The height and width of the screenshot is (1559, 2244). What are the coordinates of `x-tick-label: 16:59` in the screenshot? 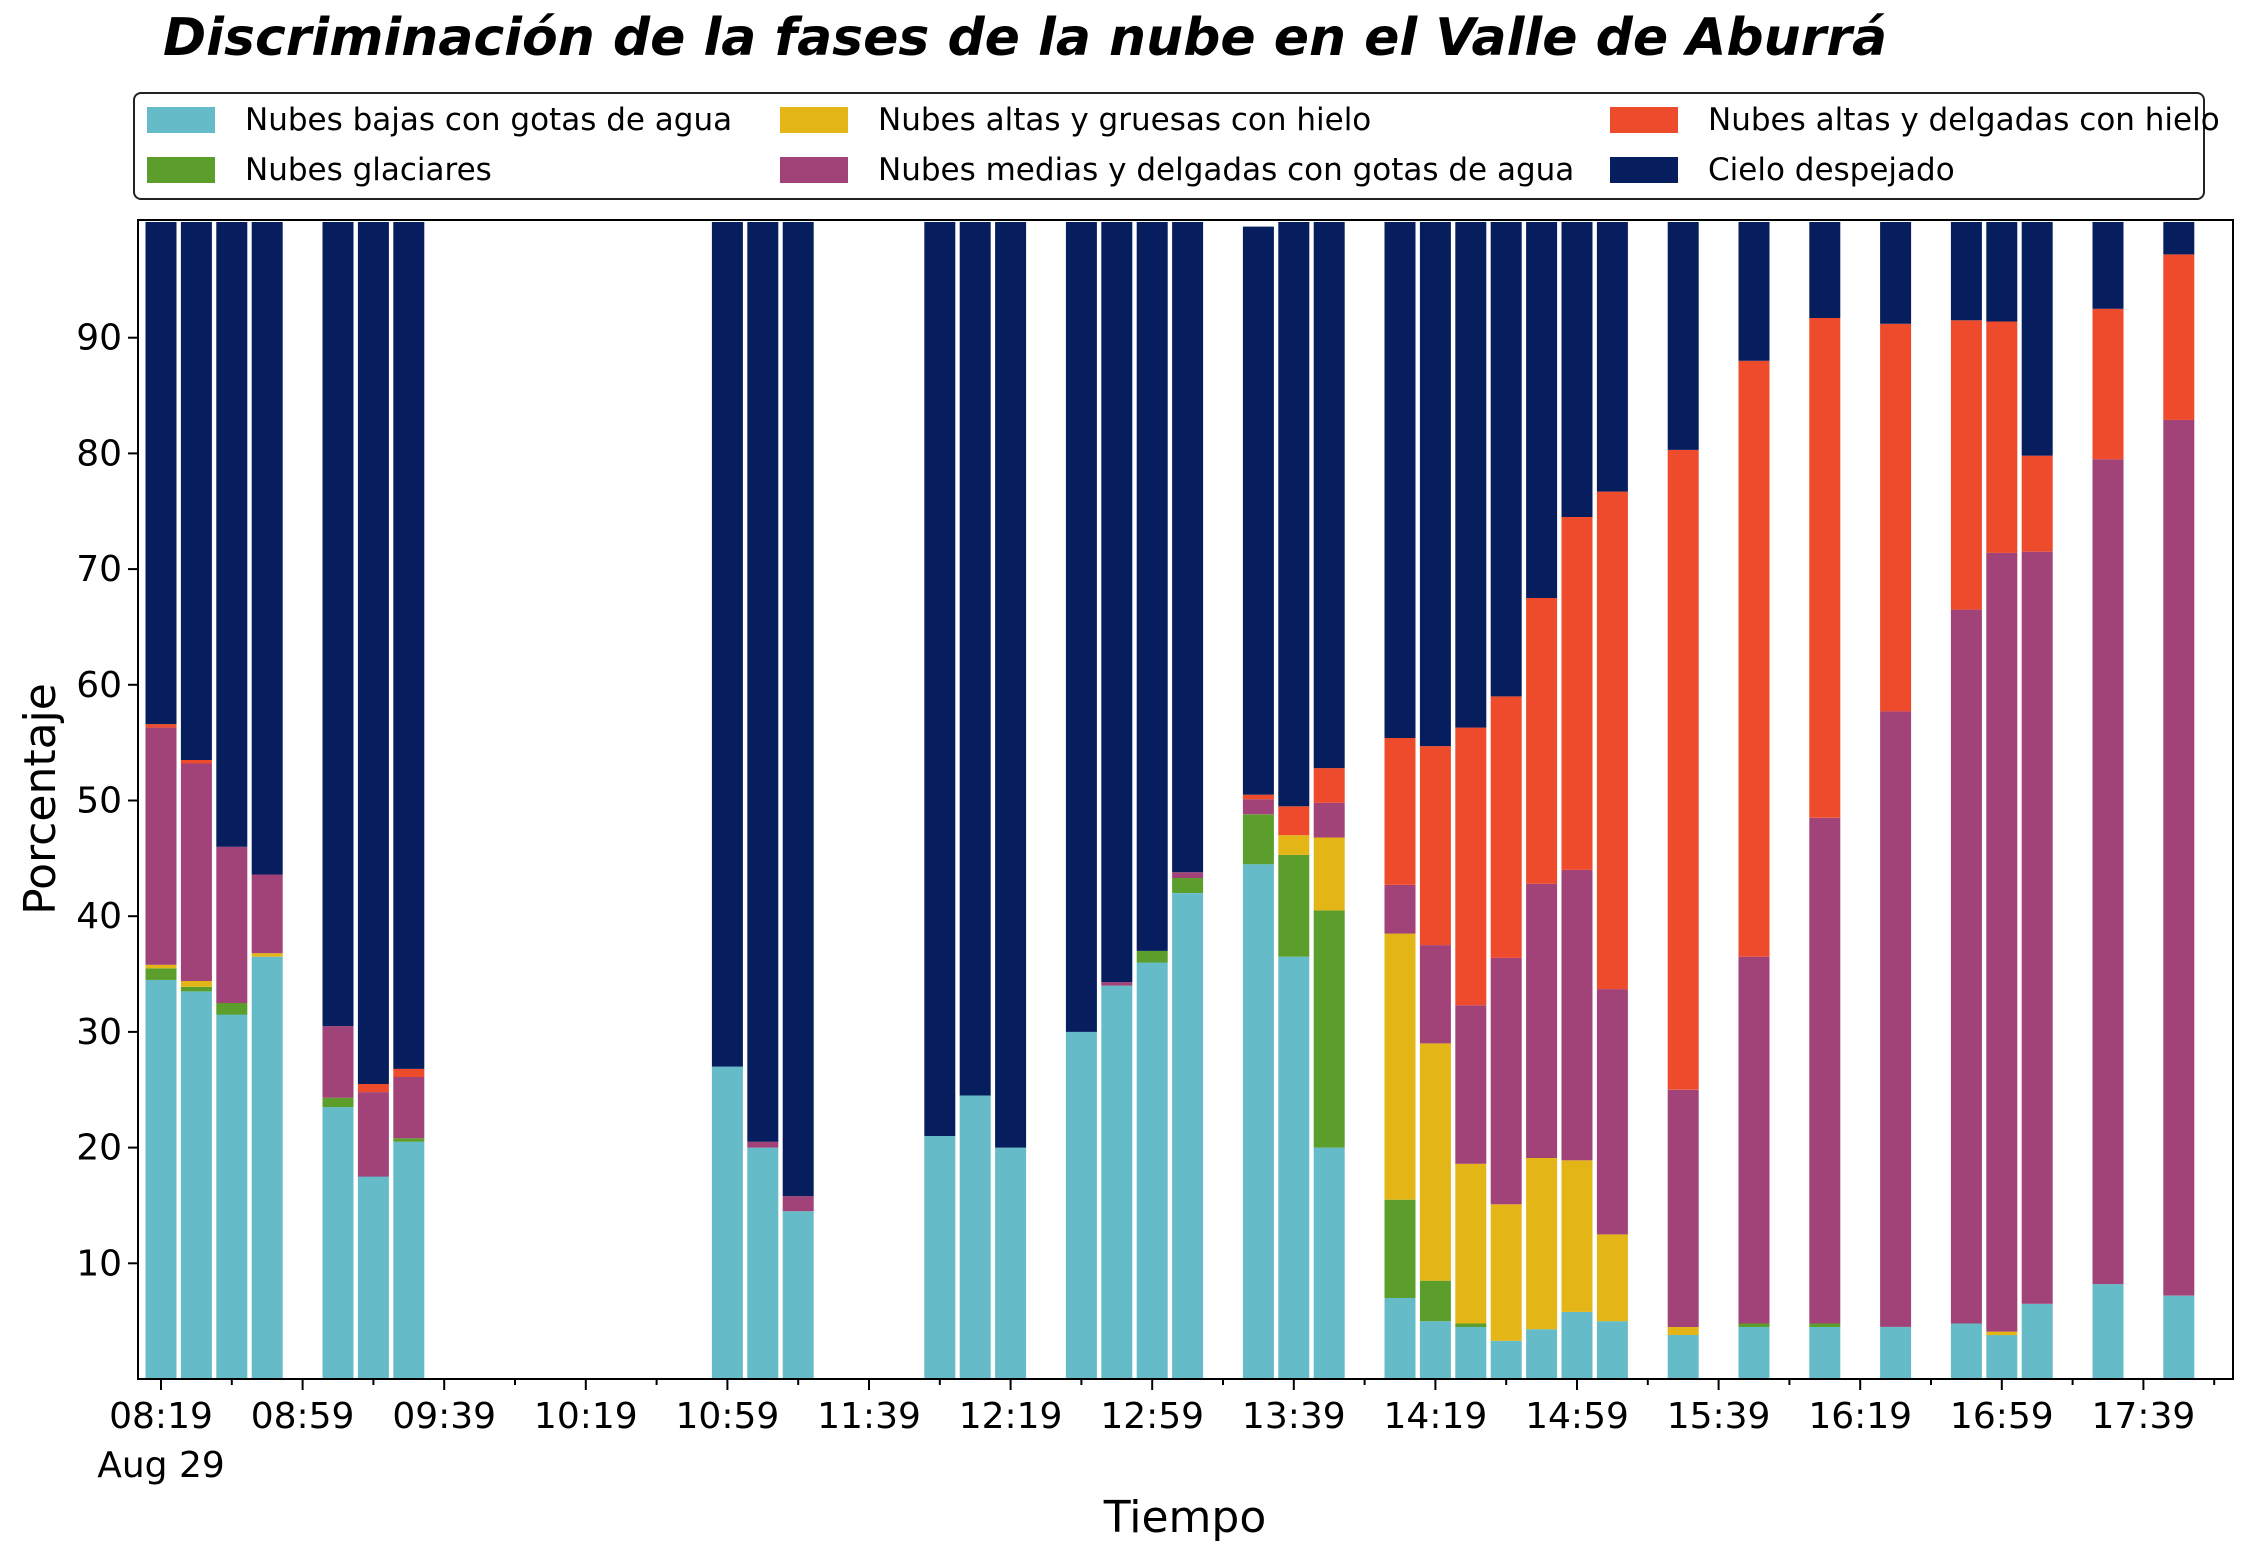 It's located at (2002, 1416).